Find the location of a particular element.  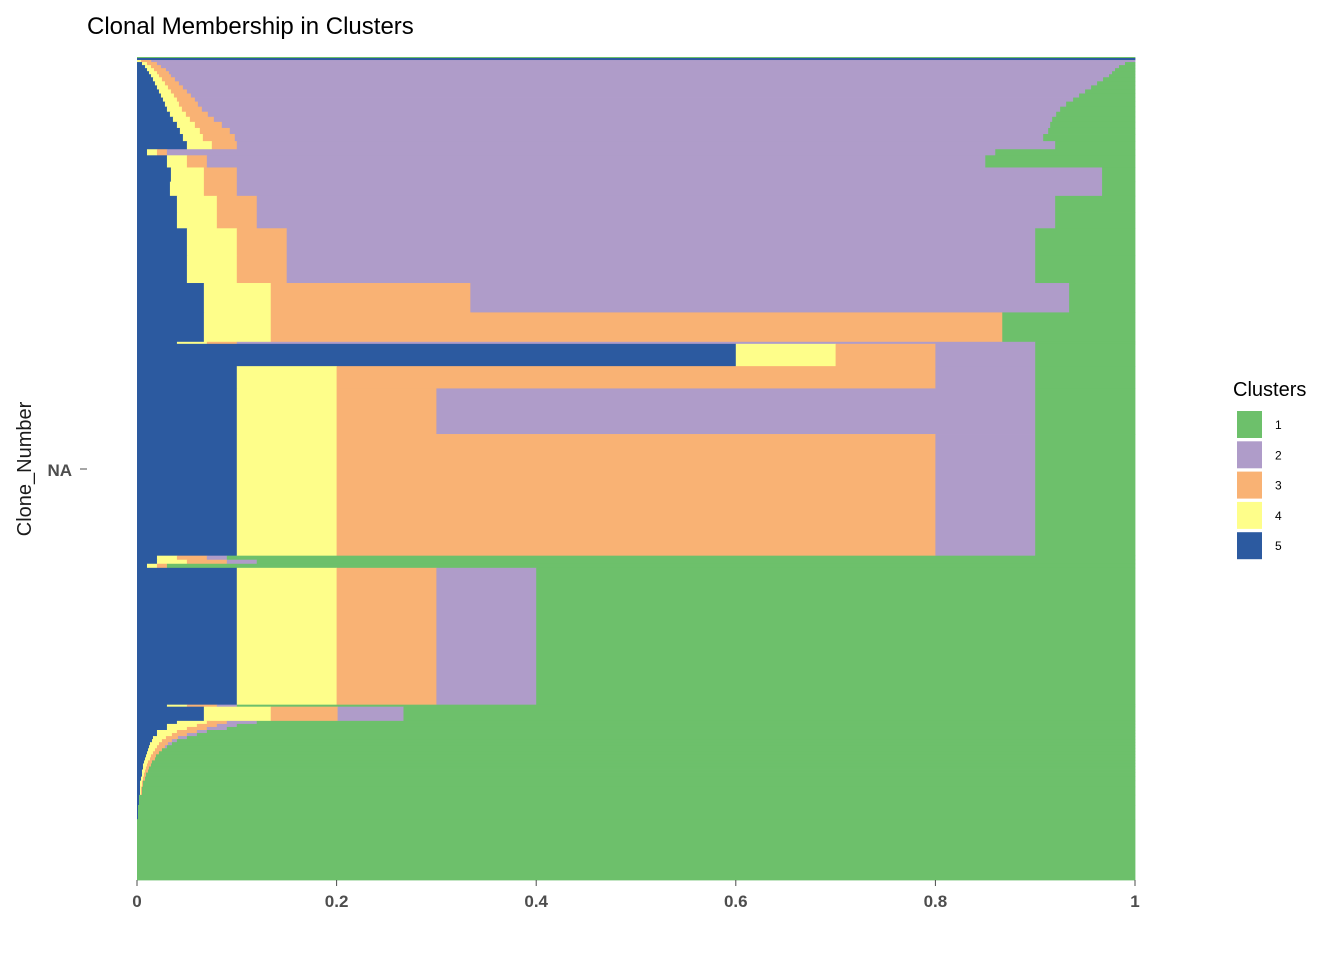

legend-label-cluster-4: 4 is located at coordinates (1278, 516).